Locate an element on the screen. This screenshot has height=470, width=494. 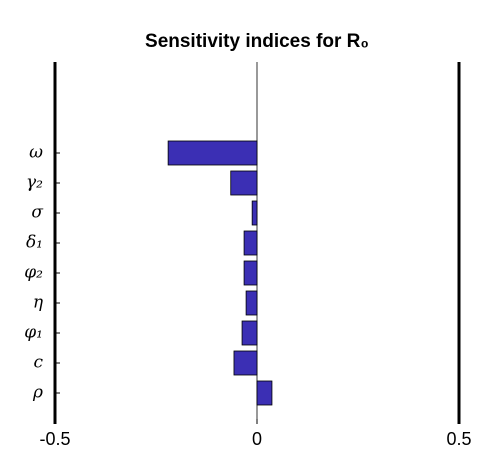
x-tick-label: 0.5 is located at coordinates (458, 439).